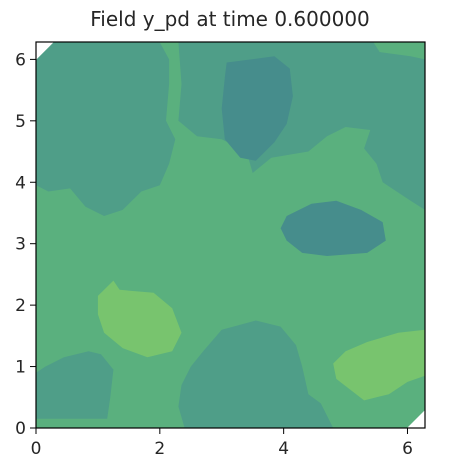  I want to click on x-tick-label: 4, so click(283, 449).